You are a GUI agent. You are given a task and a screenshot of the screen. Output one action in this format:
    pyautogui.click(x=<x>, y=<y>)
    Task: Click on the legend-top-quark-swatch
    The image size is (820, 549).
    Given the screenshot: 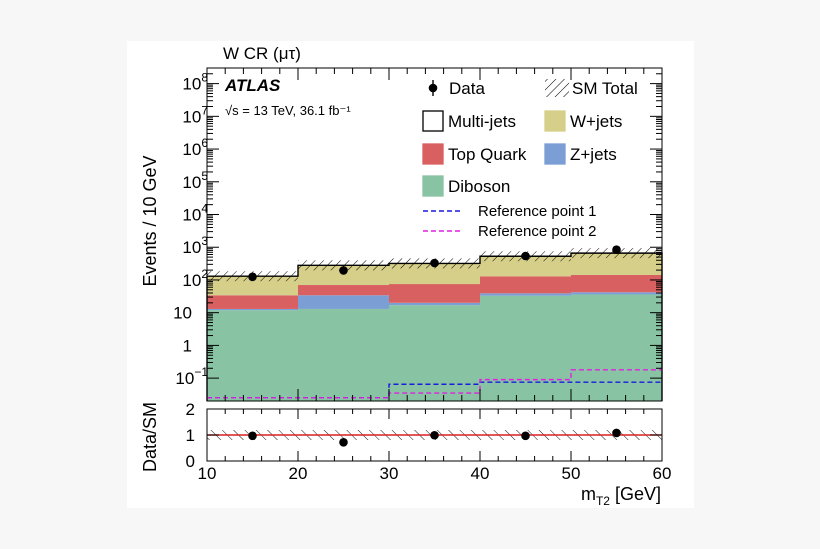 What is the action you would take?
    pyautogui.click(x=433, y=154)
    